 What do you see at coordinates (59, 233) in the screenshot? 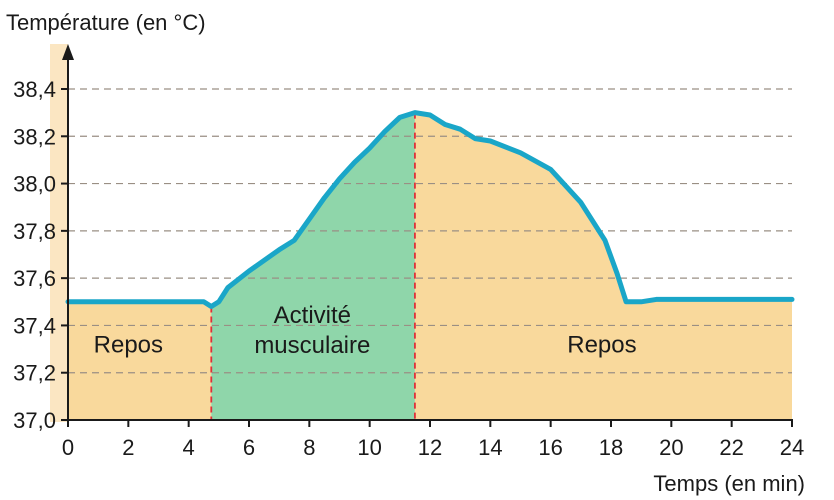
I see `y-axis-band` at bounding box center [59, 233].